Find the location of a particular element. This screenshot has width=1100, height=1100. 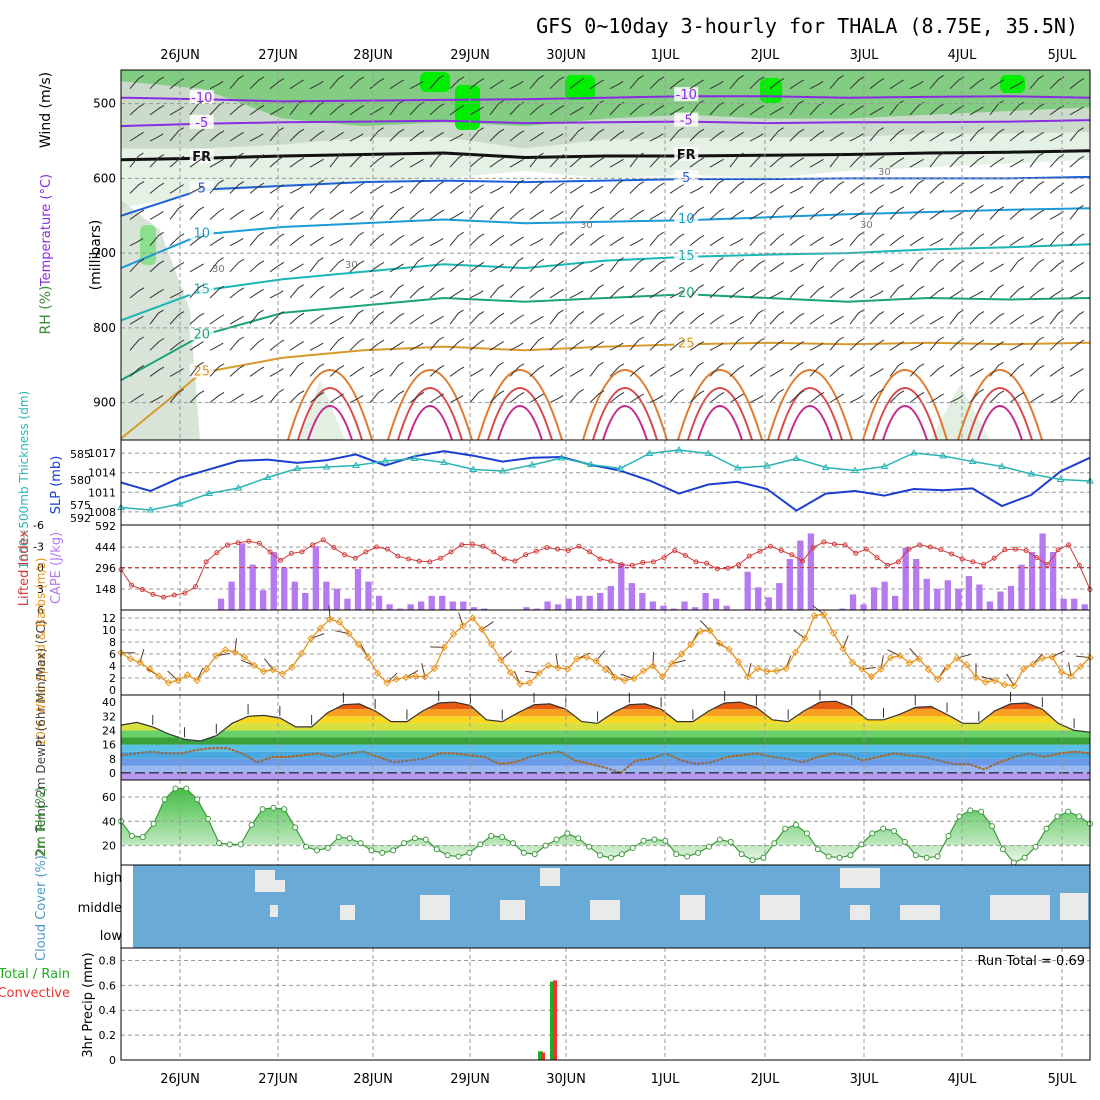

wind-tick-label: 8 is located at coordinates (112, 642).